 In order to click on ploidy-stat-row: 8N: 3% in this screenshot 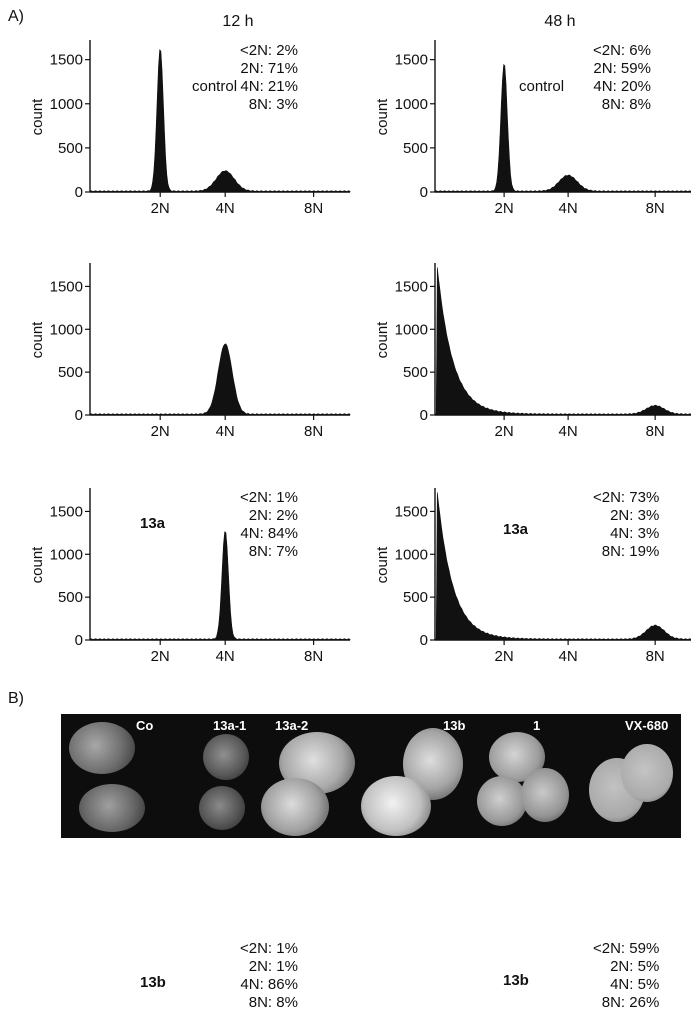, I will do `click(273, 104)`.